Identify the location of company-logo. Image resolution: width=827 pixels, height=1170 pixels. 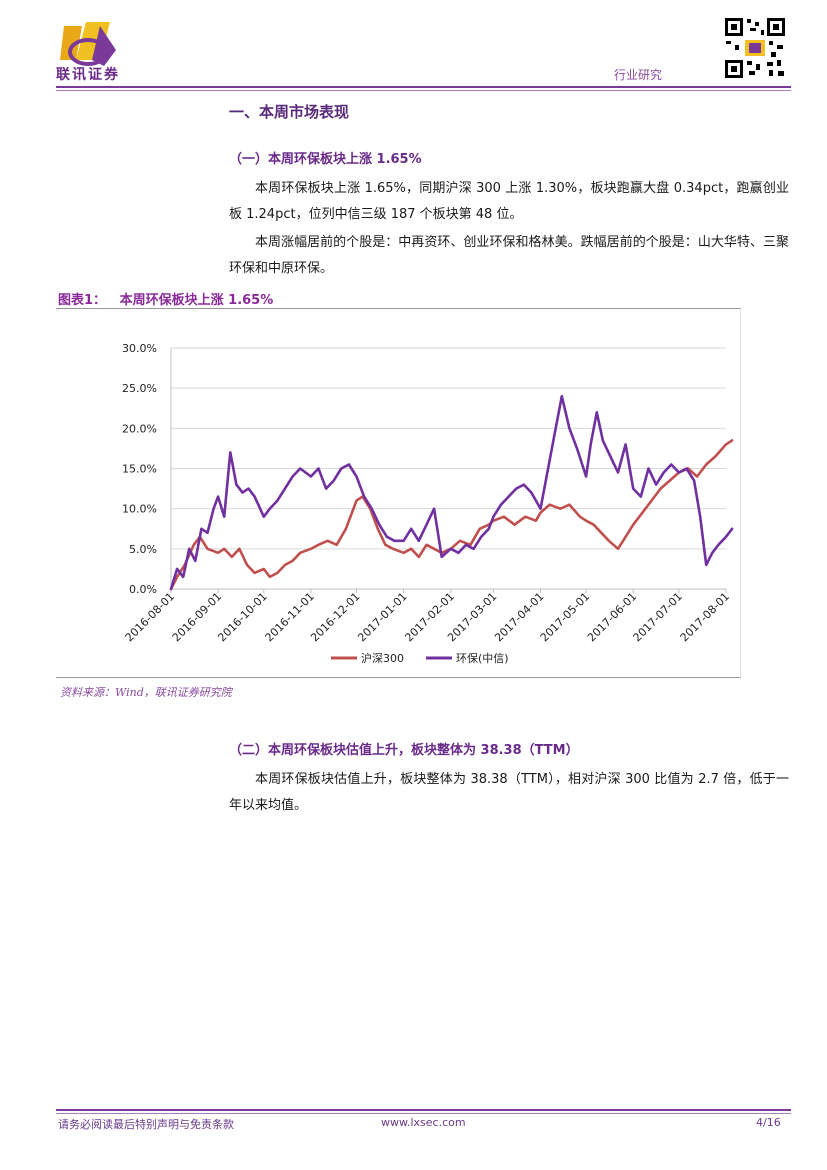
(88, 44).